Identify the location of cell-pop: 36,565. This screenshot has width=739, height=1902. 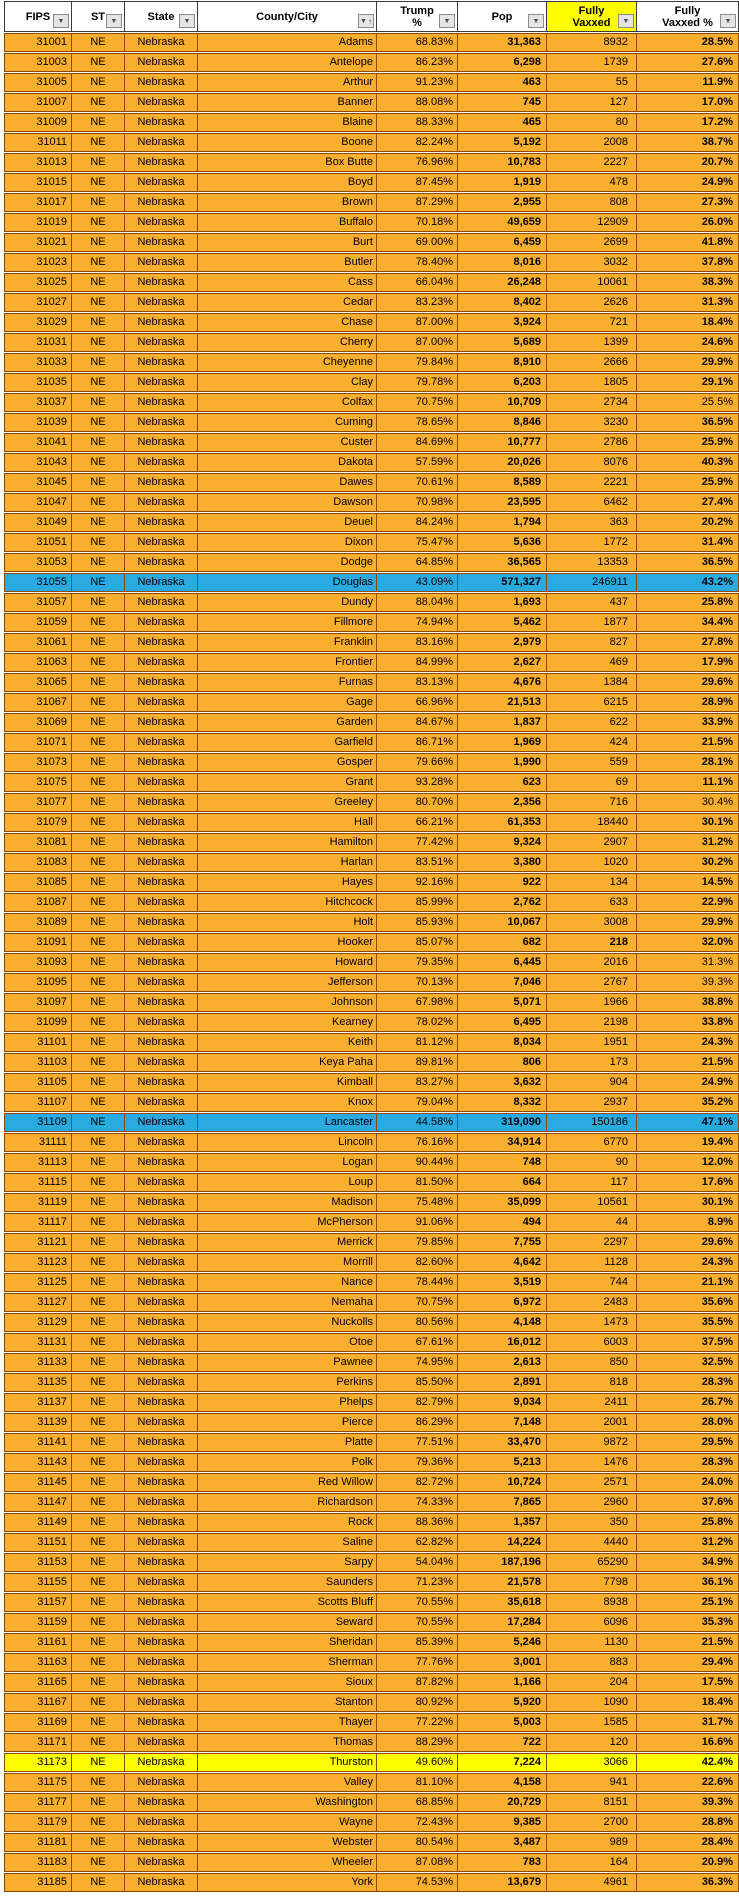
(502, 562).